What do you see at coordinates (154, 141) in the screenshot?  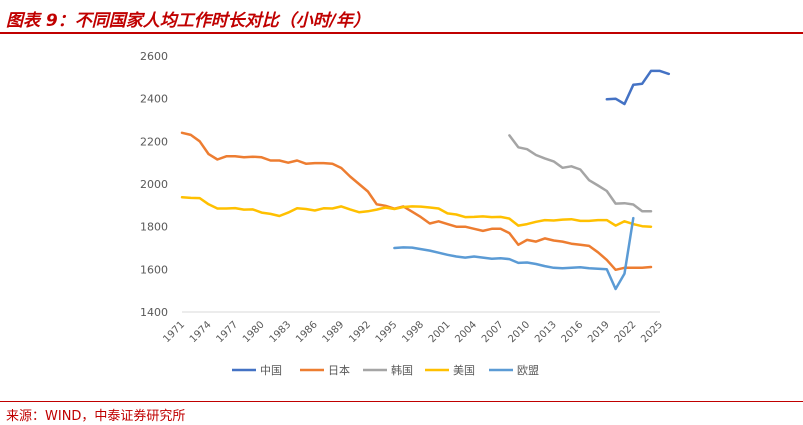 I see `y-tick-label: 2200` at bounding box center [154, 141].